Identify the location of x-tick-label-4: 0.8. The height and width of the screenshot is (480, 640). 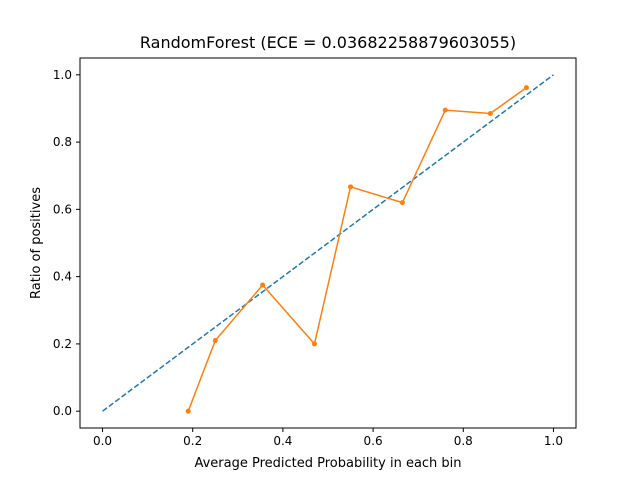
(463, 441).